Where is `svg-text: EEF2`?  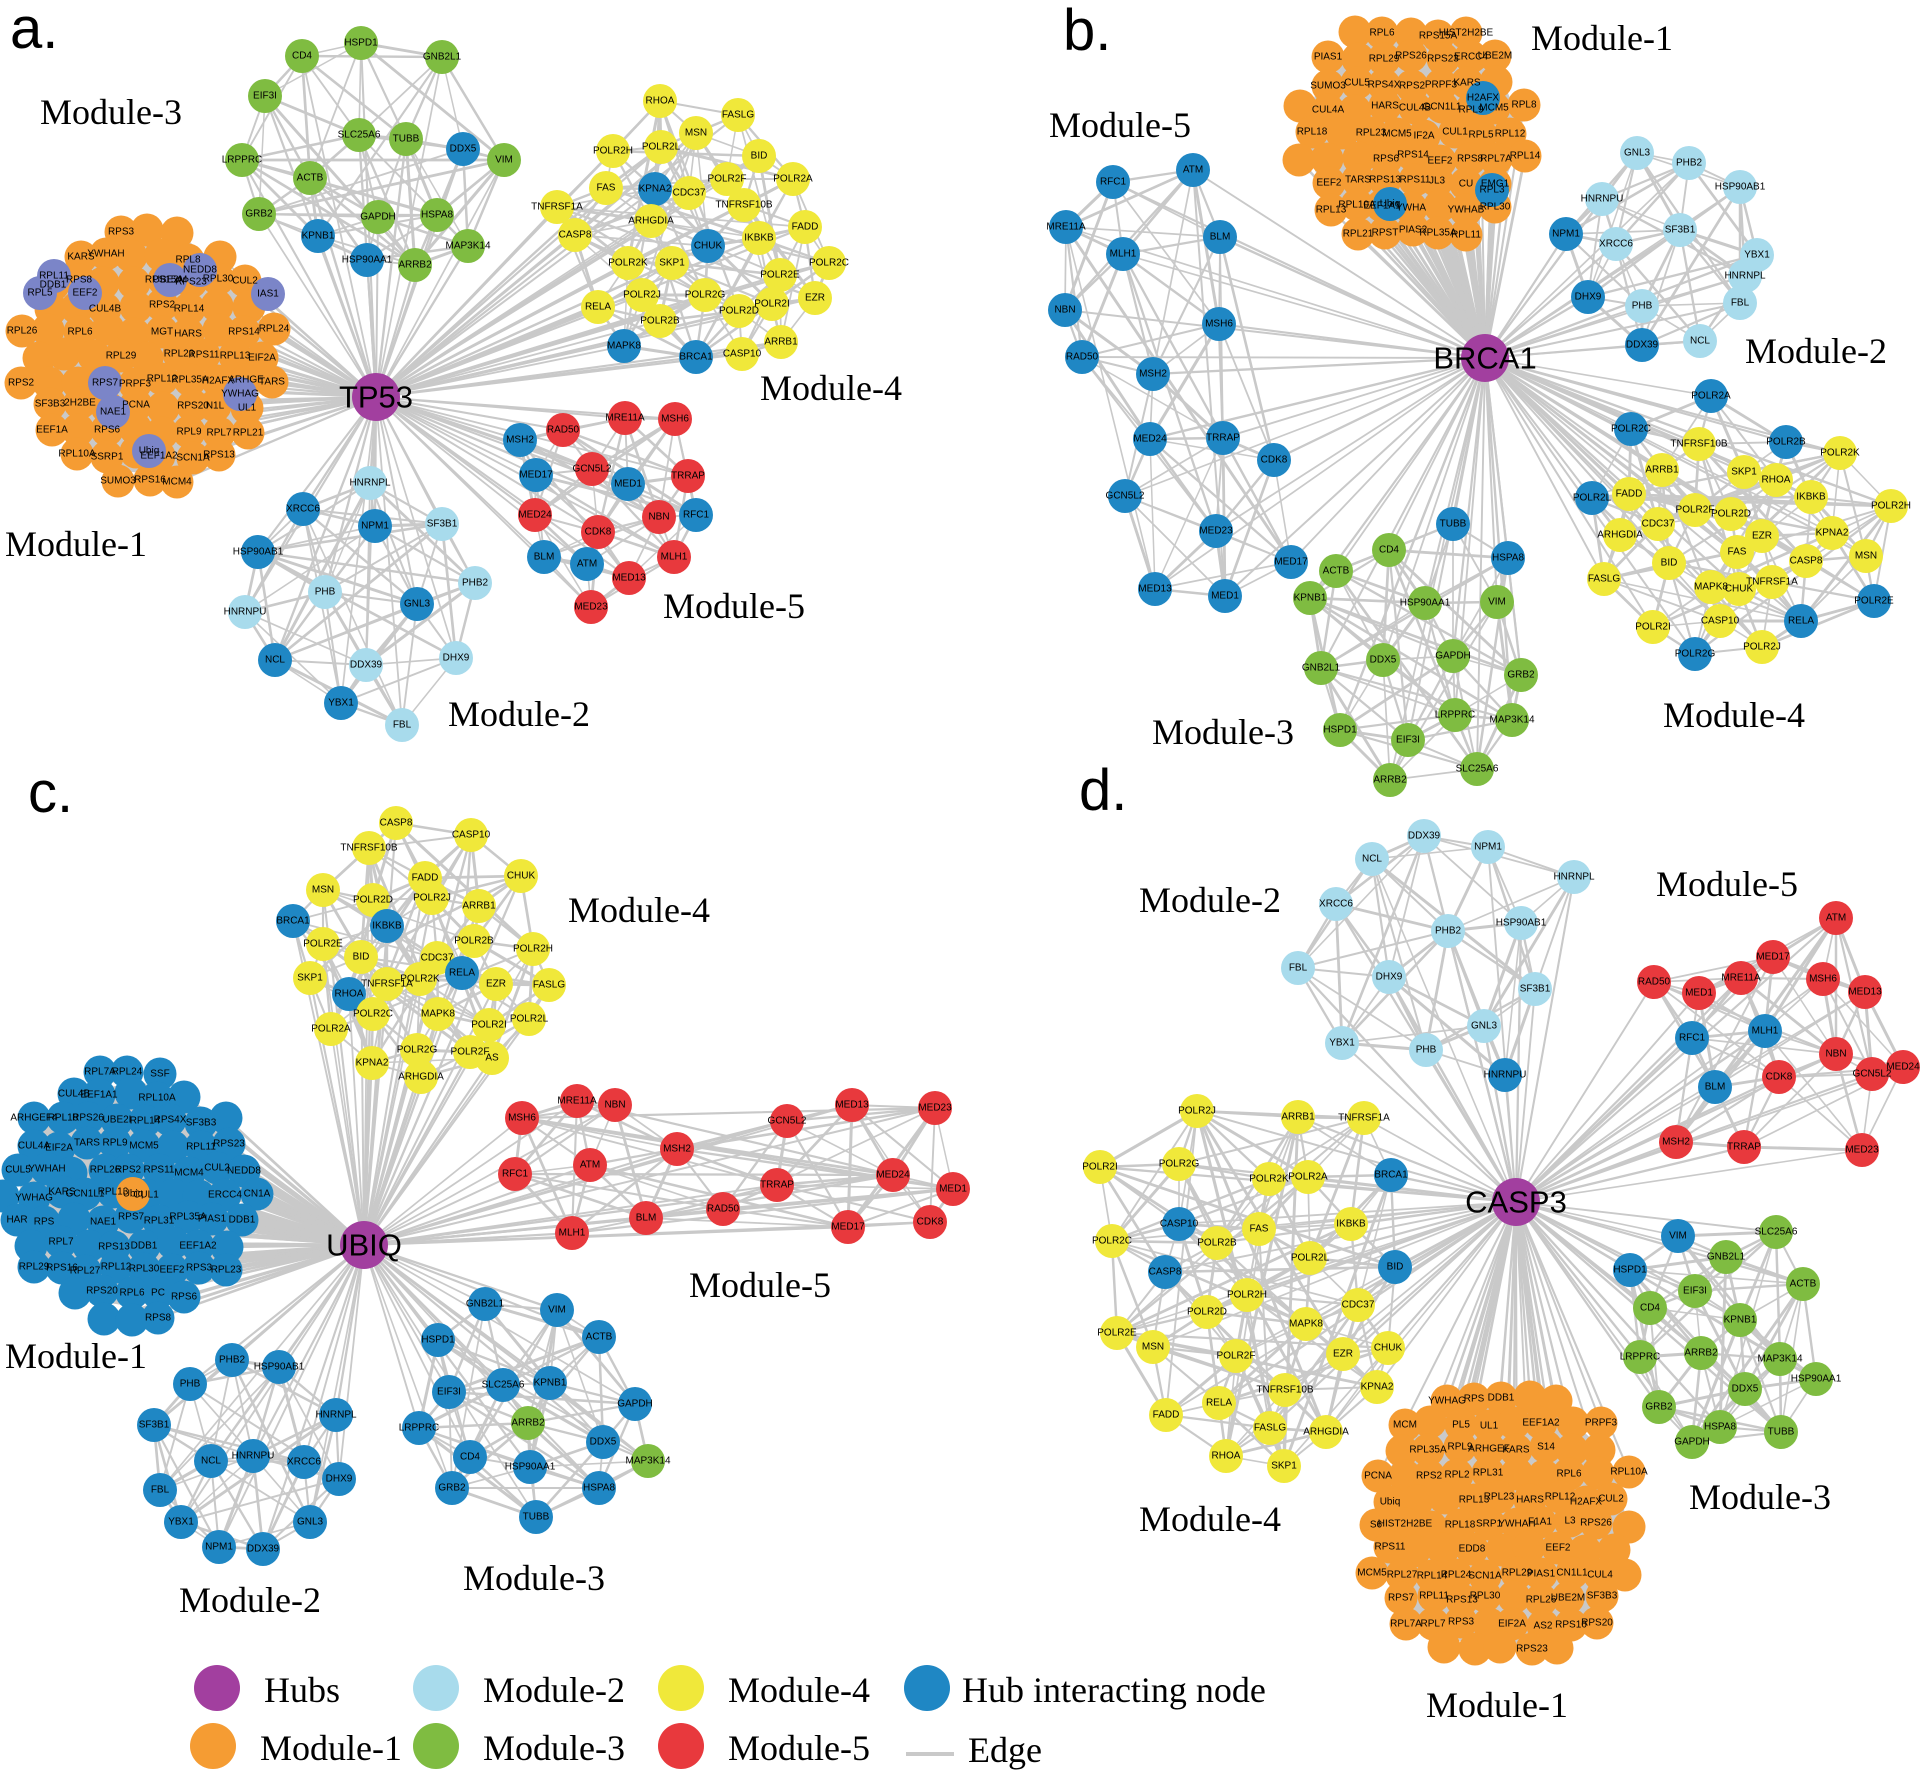 svg-text: EEF2 is located at coordinates (1439, 161).